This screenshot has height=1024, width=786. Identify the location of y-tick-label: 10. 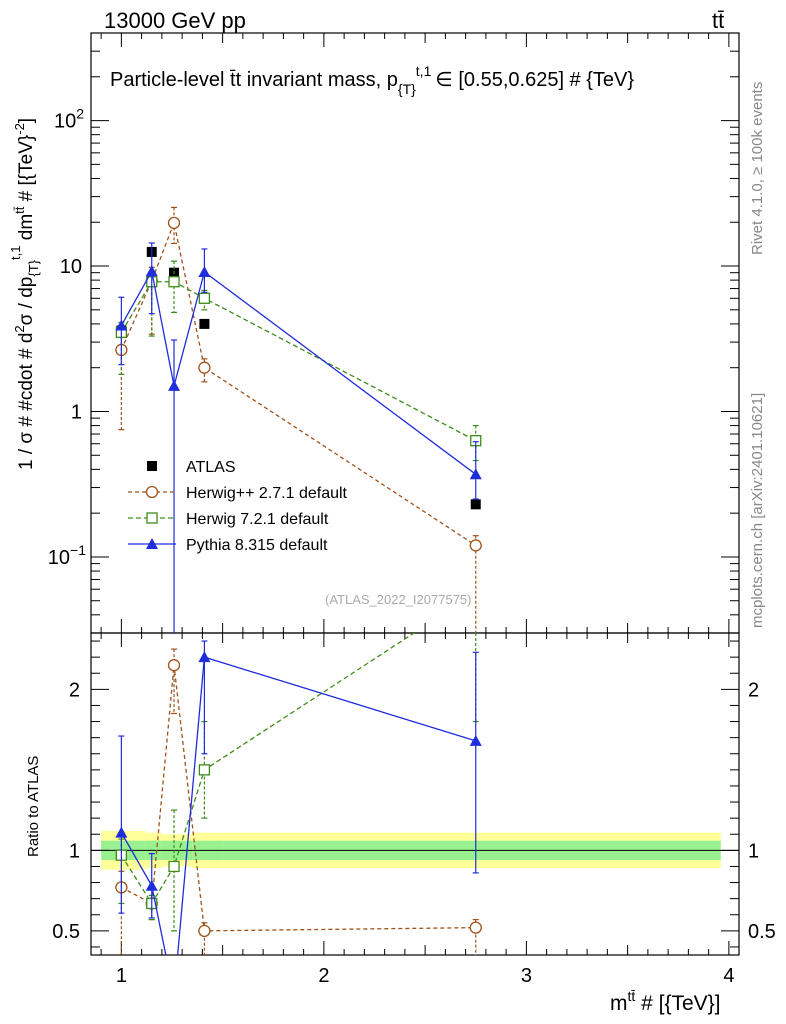
(71, 267).